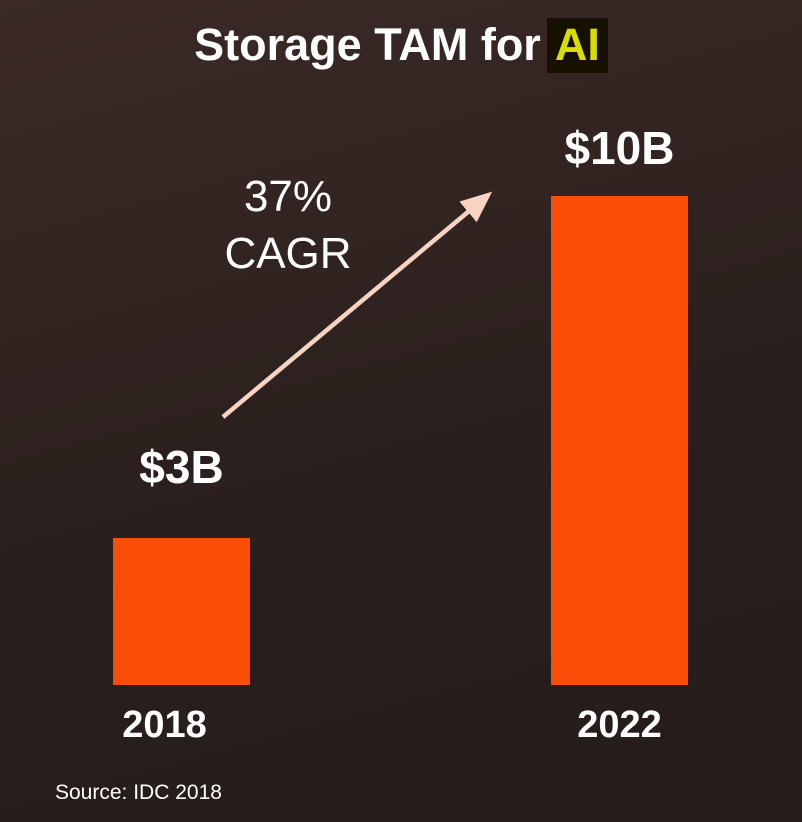 The image size is (802, 822). What do you see at coordinates (357, 305) in the screenshot?
I see `arrow-line` at bounding box center [357, 305].